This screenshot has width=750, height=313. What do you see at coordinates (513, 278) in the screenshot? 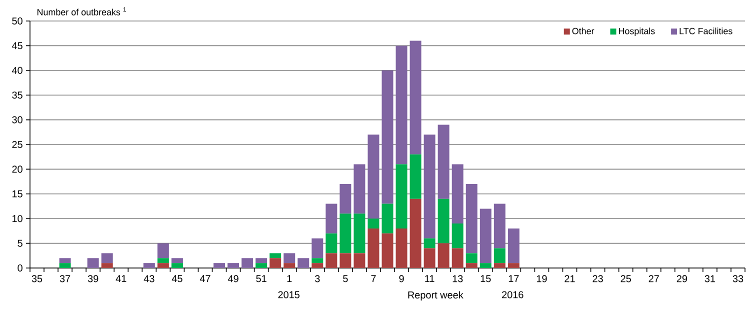
I see `x-tick-label: 17` at bounding box center [513, 278].